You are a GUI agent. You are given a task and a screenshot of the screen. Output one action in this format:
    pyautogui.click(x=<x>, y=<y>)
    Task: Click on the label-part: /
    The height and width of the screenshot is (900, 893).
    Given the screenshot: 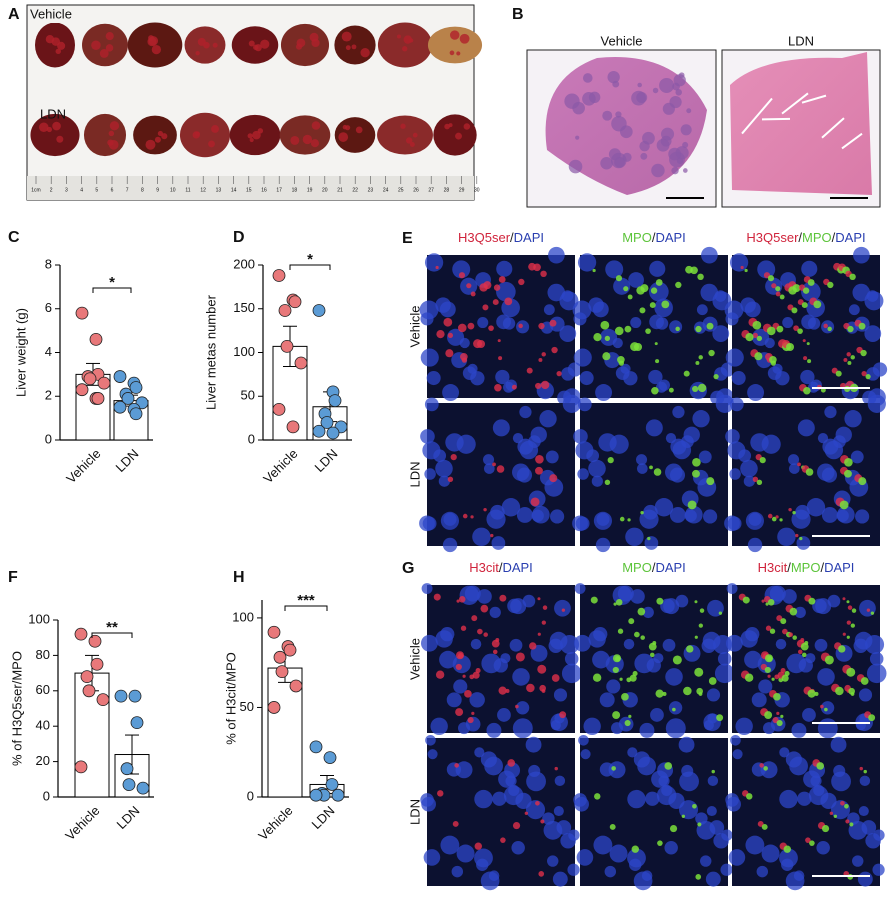 What is the action you would take?
    pyautogui.click(x=789, y=567)
    